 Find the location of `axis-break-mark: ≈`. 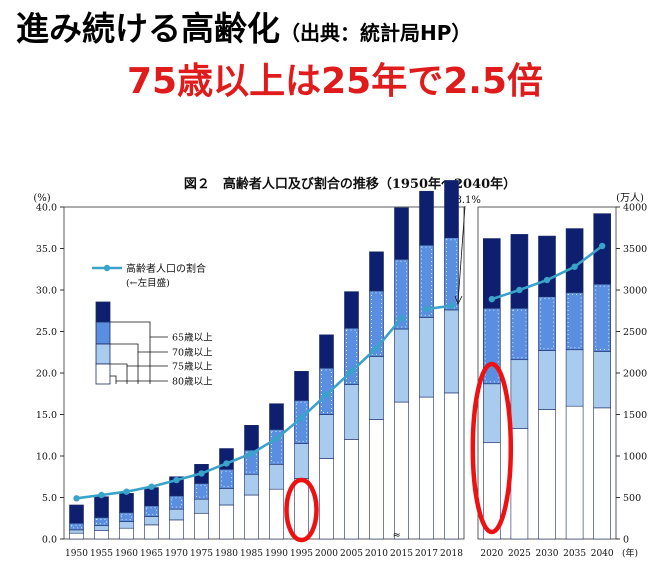

axis-break-mark: ≈ is located at coordinates (397, 535).